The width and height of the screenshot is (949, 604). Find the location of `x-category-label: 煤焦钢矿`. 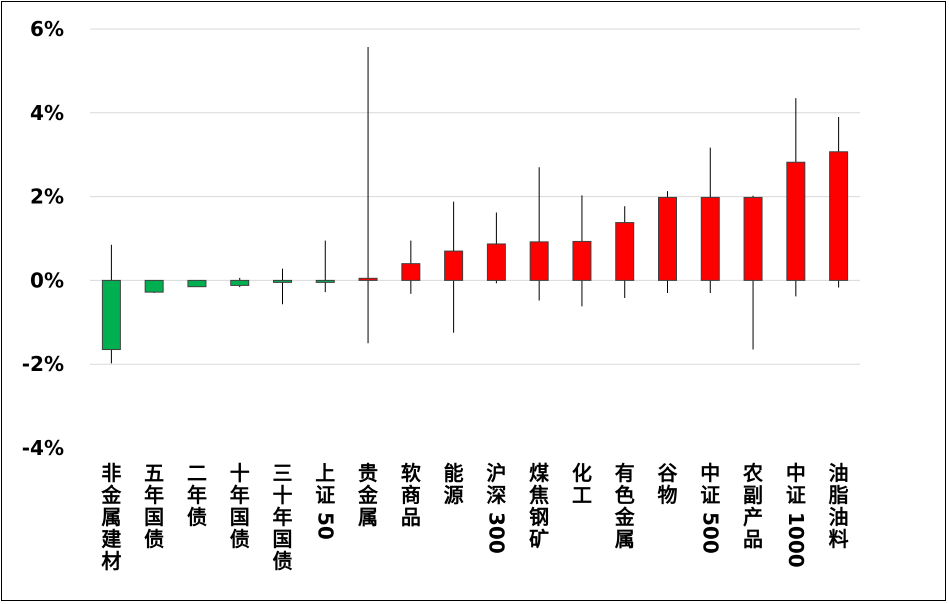

x-category-label: 煤焦钢矿 is located at coordinates (539, 506).